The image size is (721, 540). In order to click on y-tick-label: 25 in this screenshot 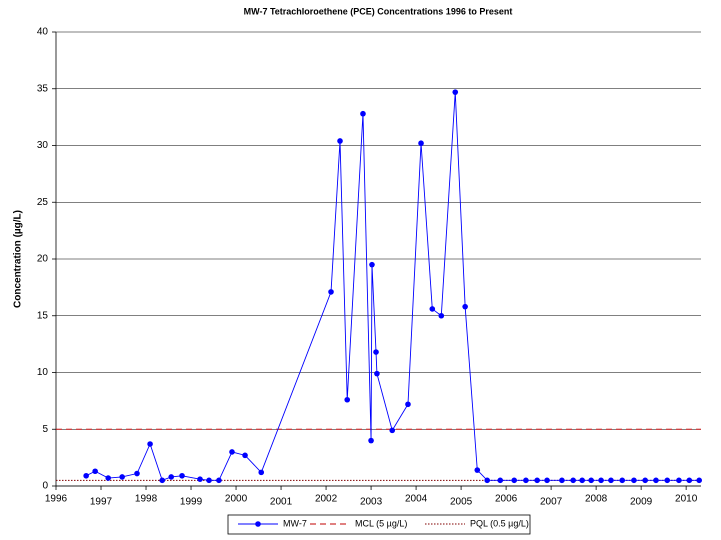, I will do `click(43, 202)`.